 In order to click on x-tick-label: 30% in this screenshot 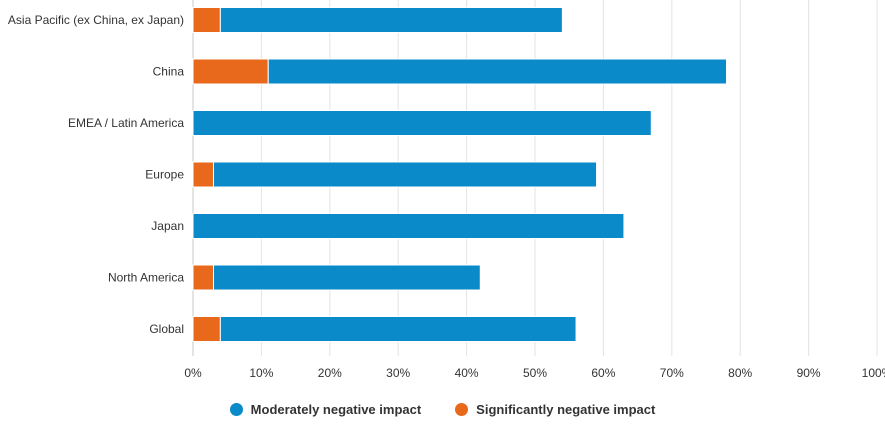, I will do `click(398, 373)`.